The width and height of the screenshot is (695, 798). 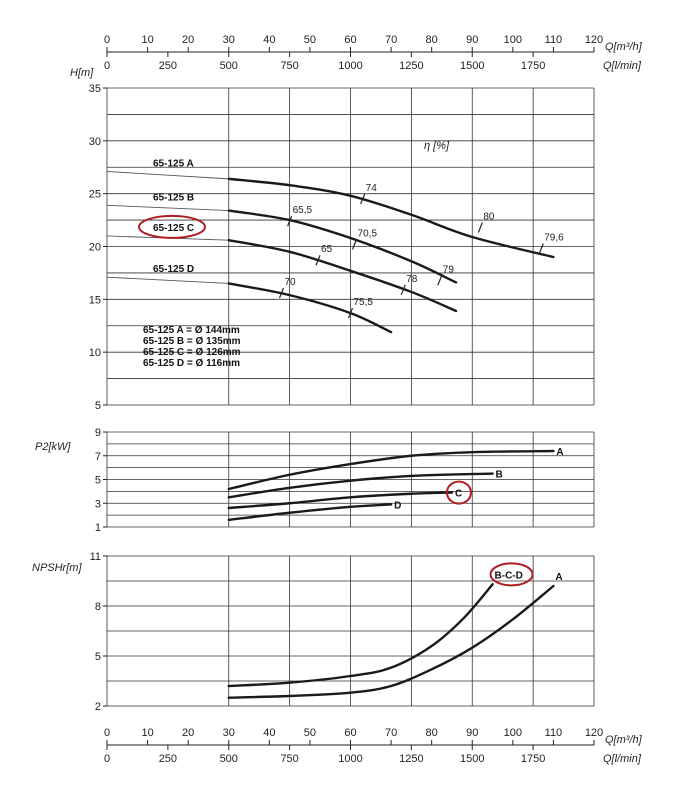 What do you see at coordinates (342, 275) in the screenshot?
I see `head-curve-65-125-c` at bounding box center [342, 275].